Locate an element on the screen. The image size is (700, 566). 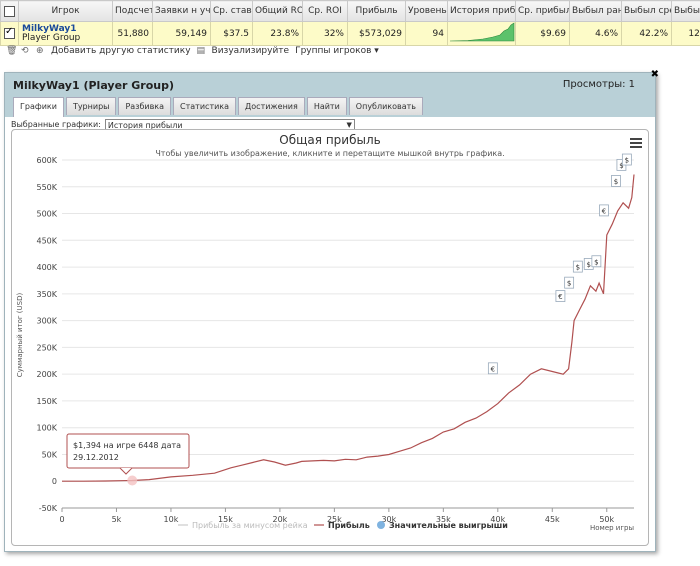
chevron-down-icon: ▾ is located at coordinates (376, 51).